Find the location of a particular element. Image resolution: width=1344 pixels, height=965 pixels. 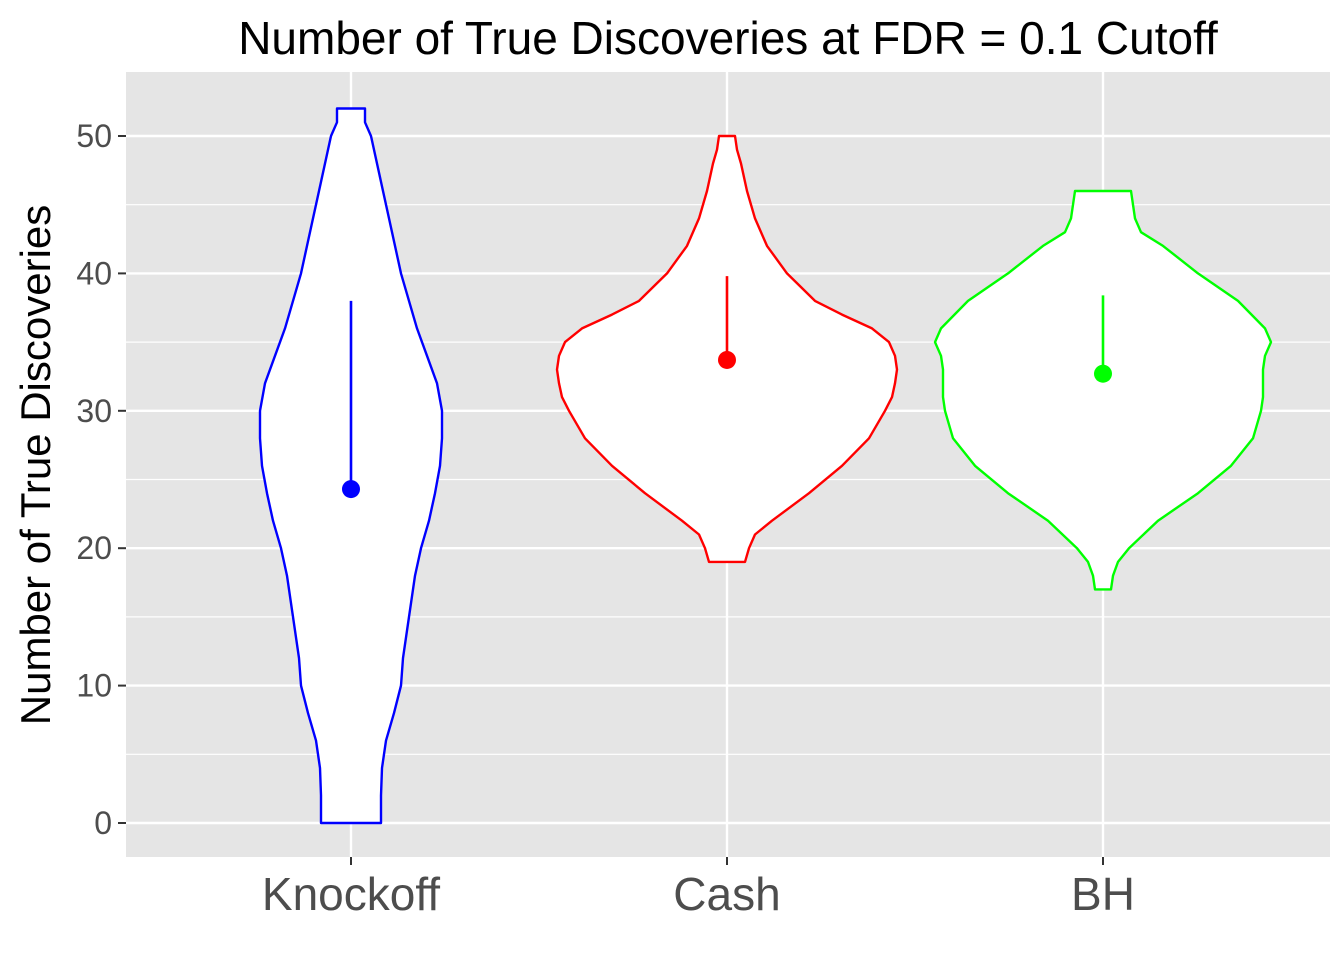

y-tick-label: 0 is located at coordinates (103, 823).